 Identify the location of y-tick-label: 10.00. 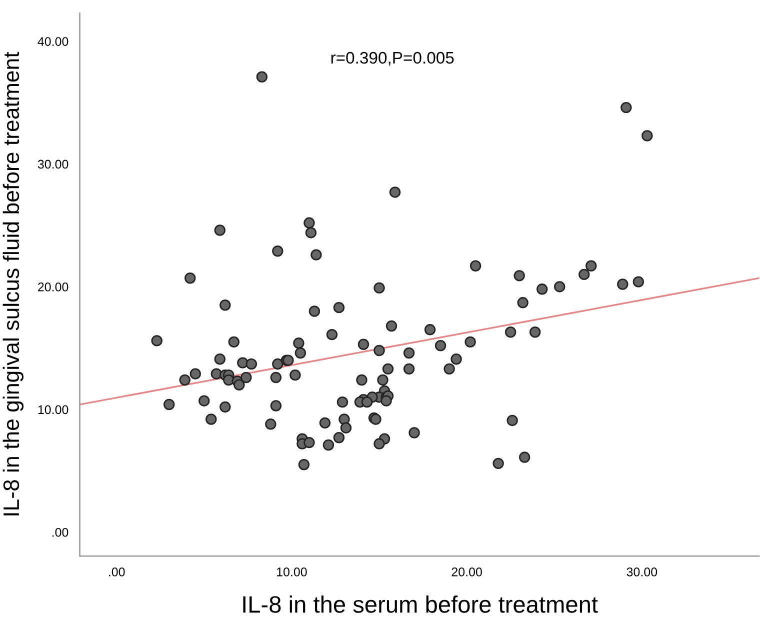
(53, 409).